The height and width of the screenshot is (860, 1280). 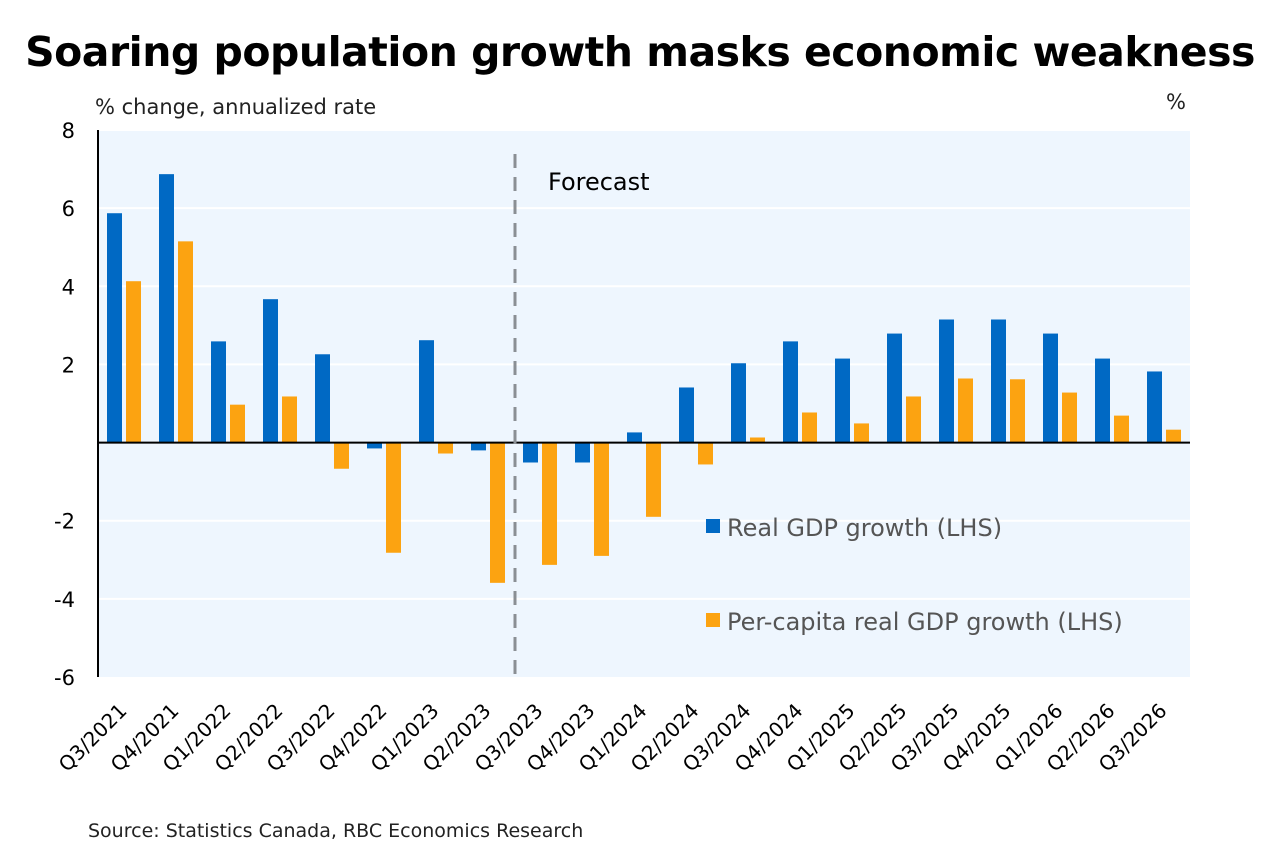 What do you see at coordinates (925, 622) in the screenshot?
I see `legend-label: Per-capita real GDP growth (LHS)` at bounding box center [925, 622].